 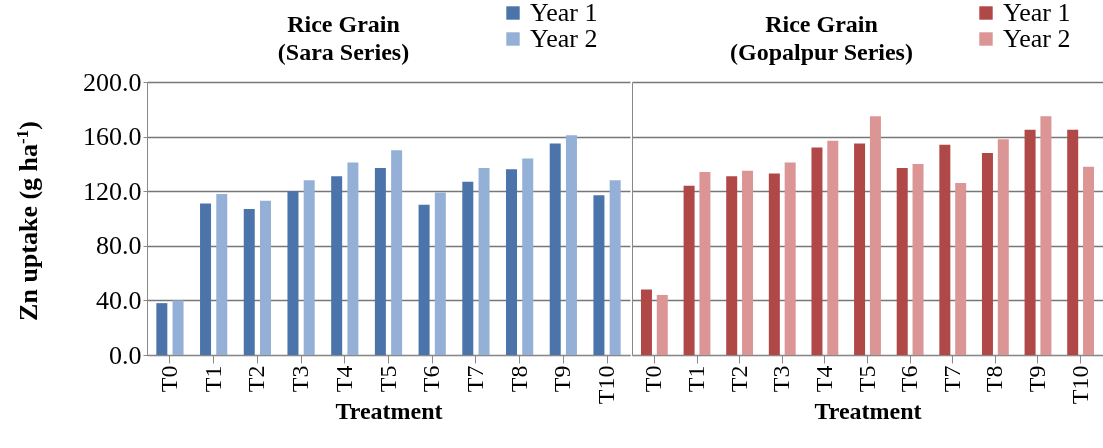 What do you see at coordinates (821, 38) in the screenshot?
I see `chart-title: Rice Grain (Gopalpur Series)` at bounding box center [821, 38].